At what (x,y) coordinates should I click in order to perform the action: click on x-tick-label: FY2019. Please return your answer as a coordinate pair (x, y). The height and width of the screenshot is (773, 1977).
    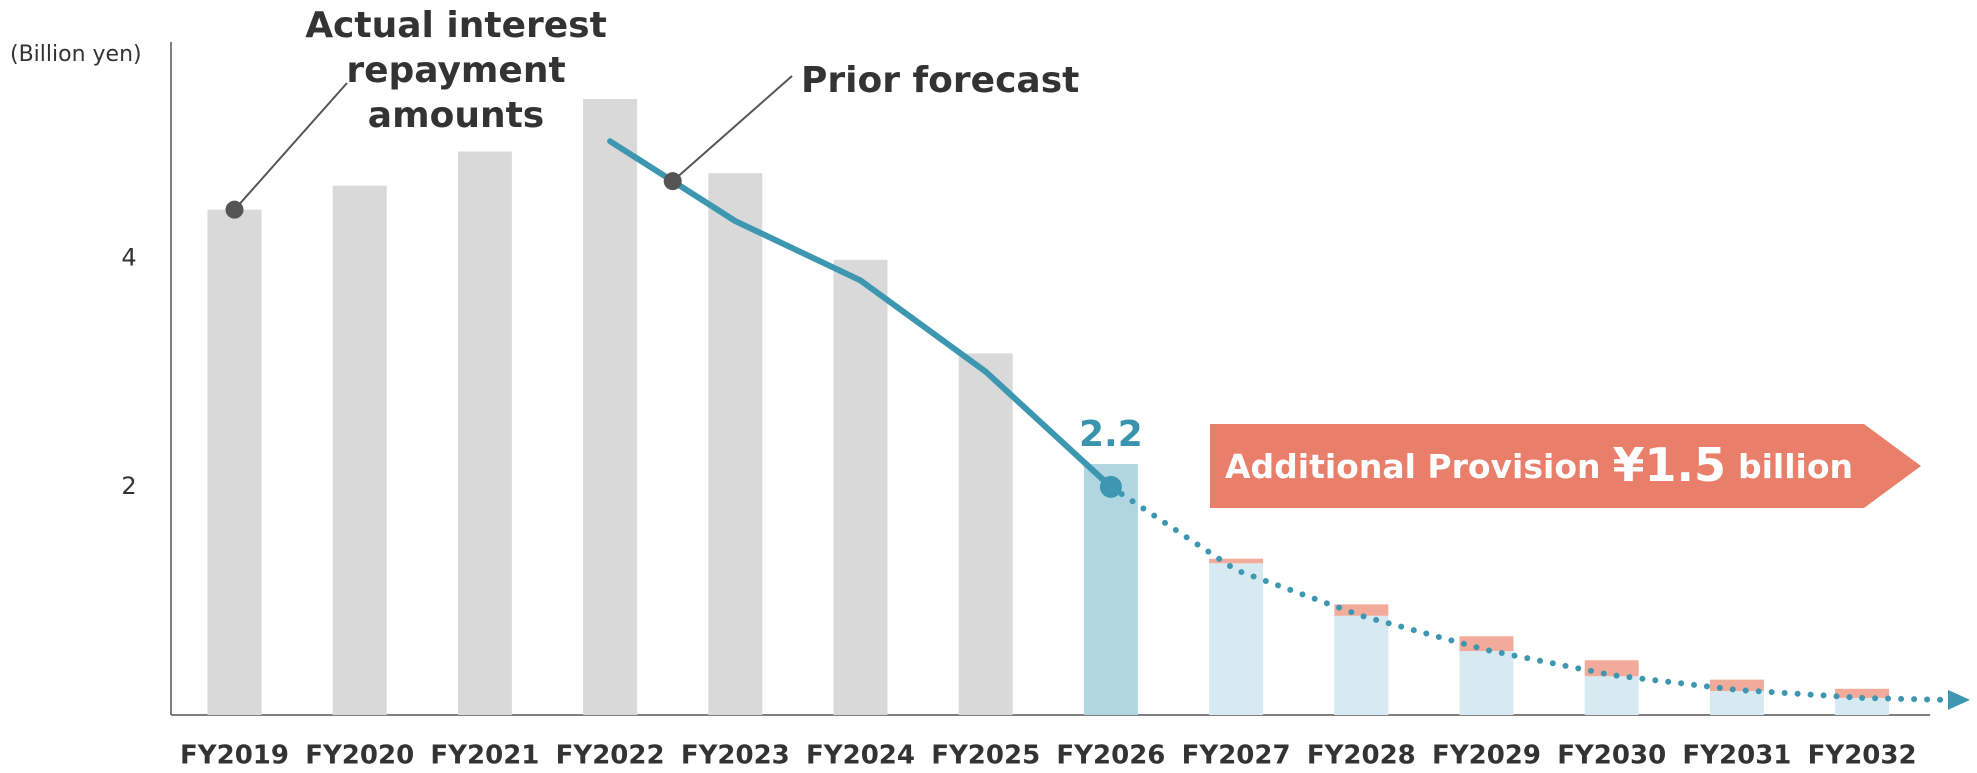
    Looking at the image, I should click on (234, 755).